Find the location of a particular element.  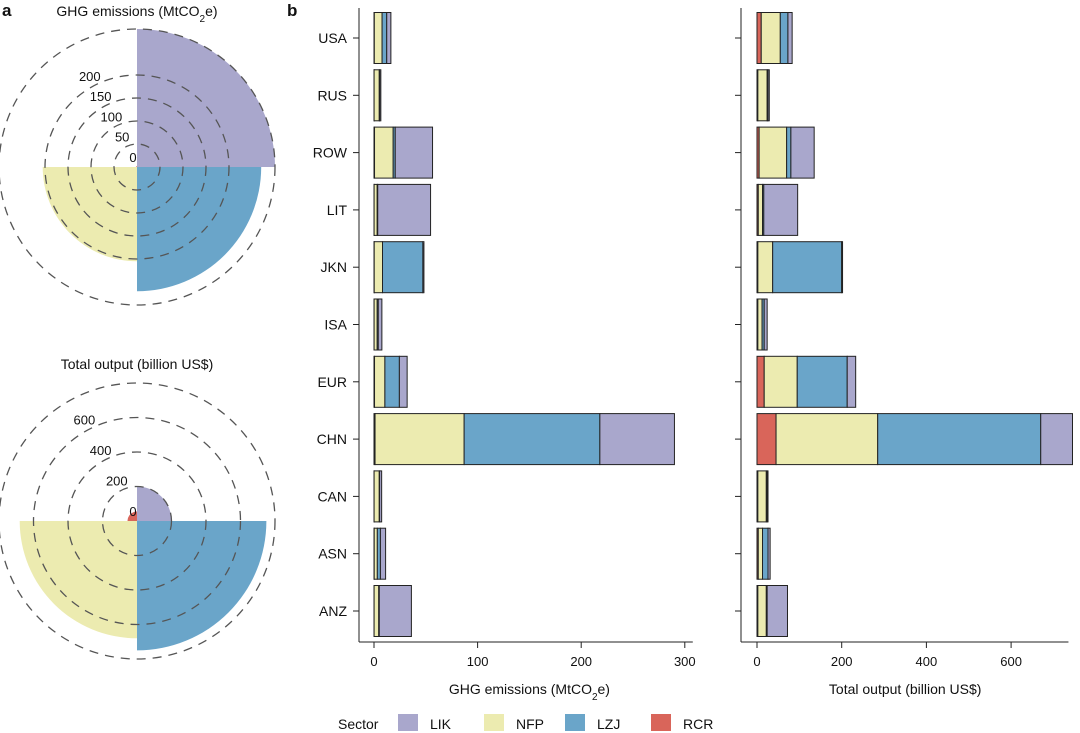

bar-lik-row is located at coordinates (414, 152).